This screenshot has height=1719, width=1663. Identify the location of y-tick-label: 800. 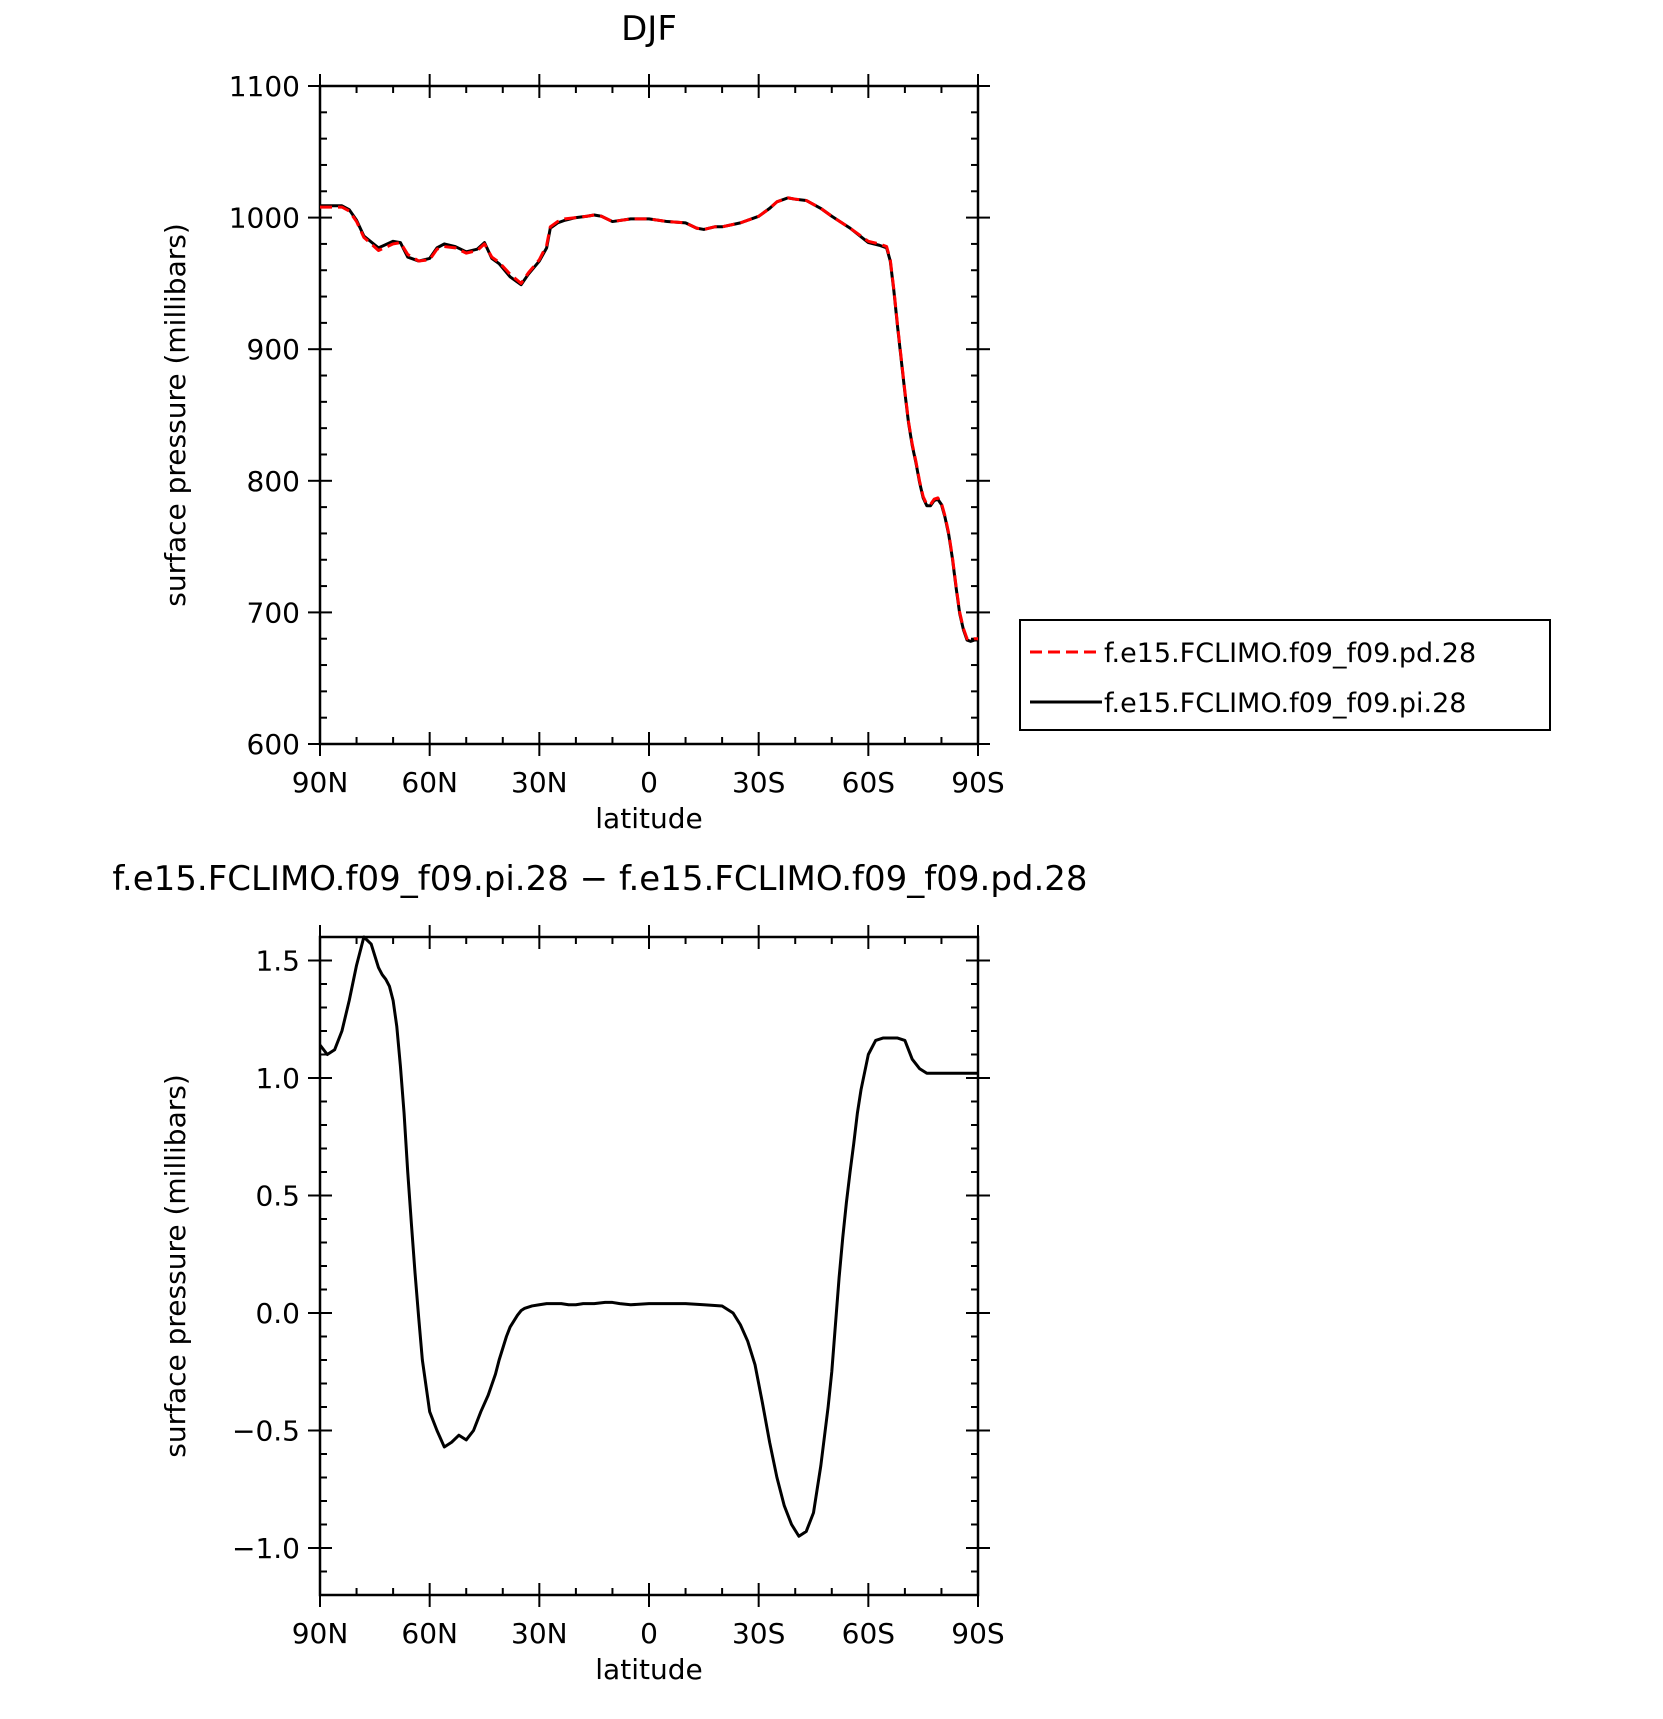
(273, 481).